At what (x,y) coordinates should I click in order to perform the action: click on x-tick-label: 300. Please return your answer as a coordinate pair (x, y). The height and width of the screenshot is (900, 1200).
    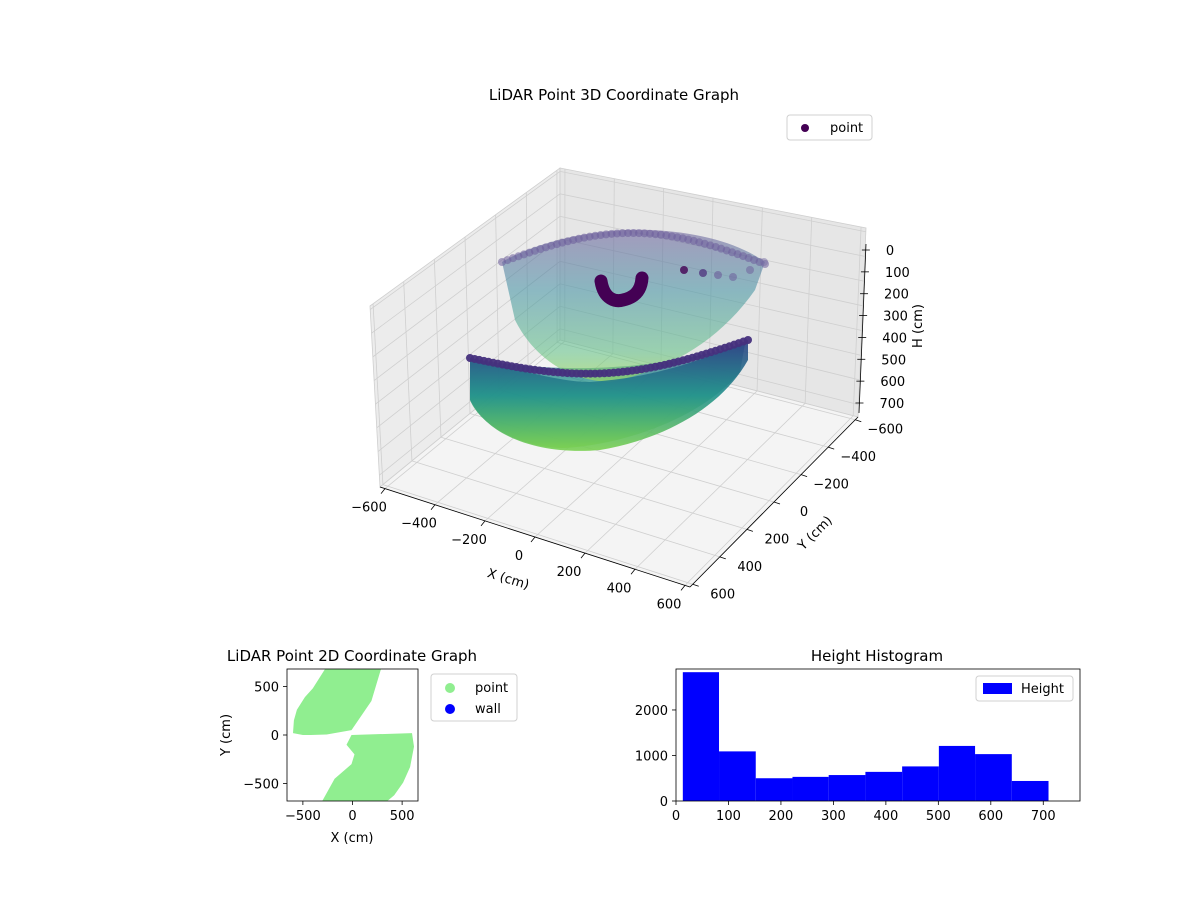
    Looking at the image, I should click on (833, 816).